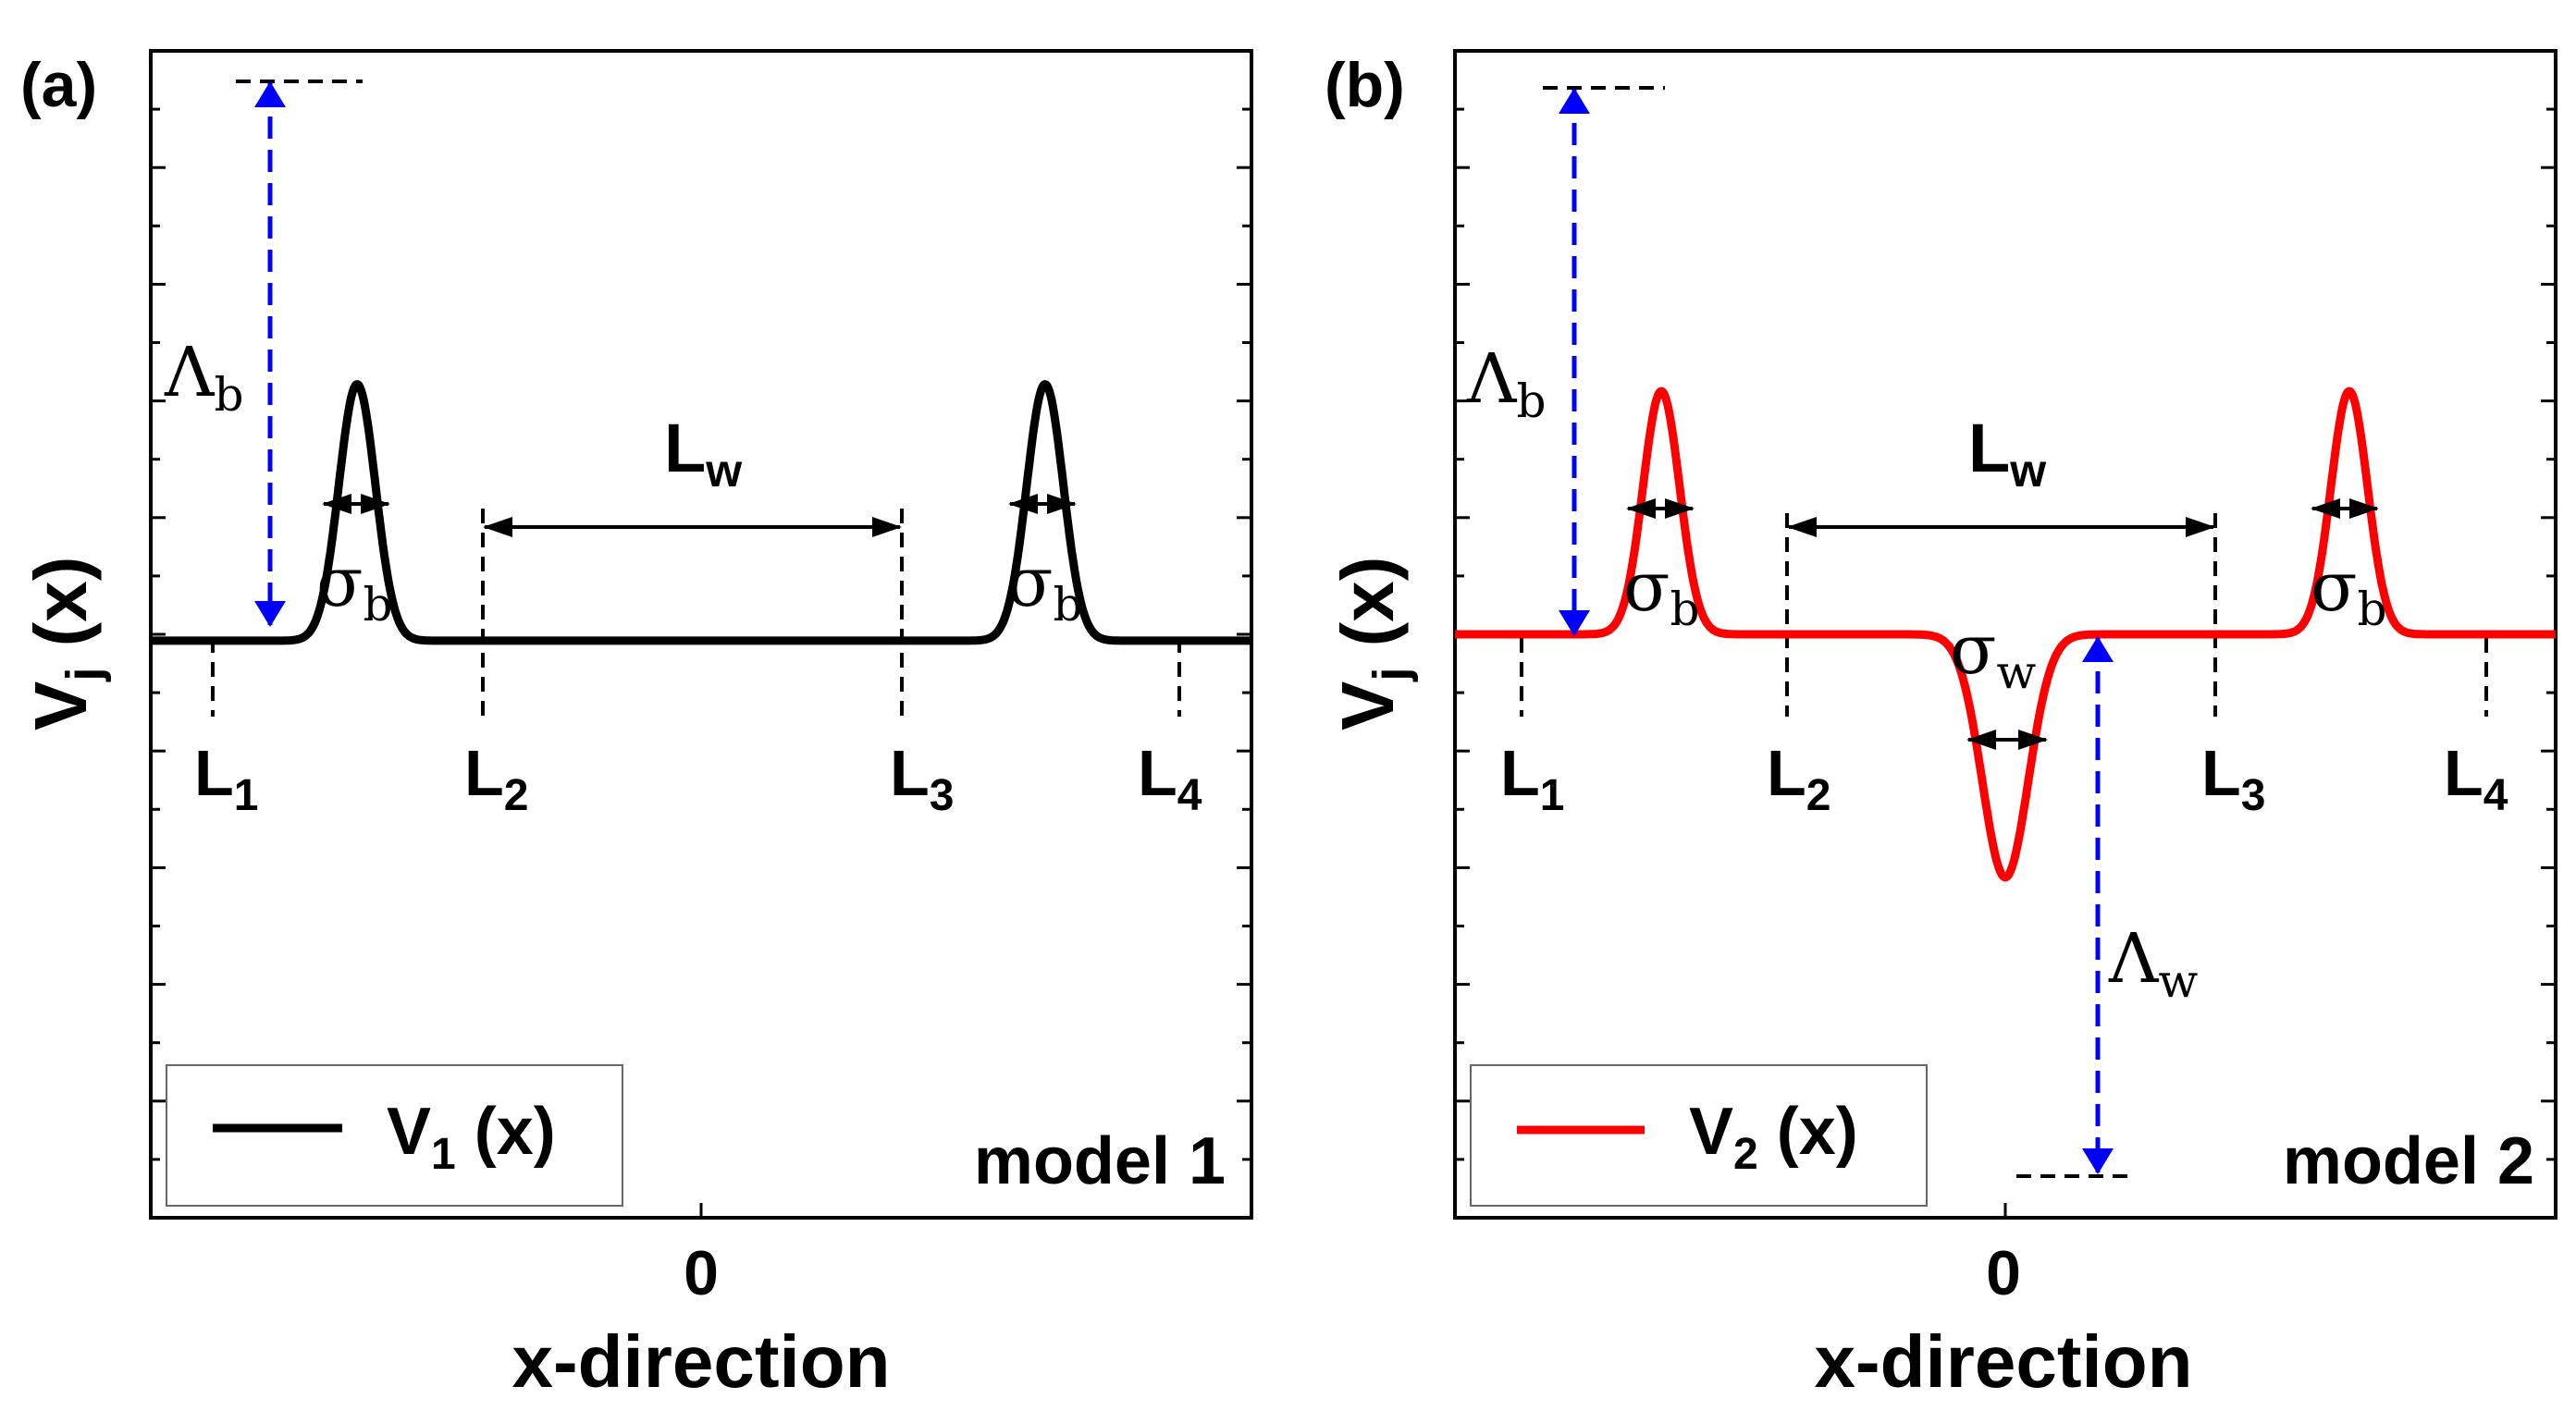 Image resolution: width=2576 pixels, height=1411 pixels. I want to click on panel-b-sigma-b-label-left: σb, so click(1661, 591).